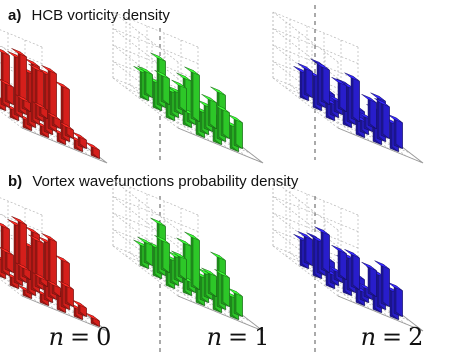 The width and height of the screenshot is (456, 360). Describe the element at coordinates (238, 337) in the screenshot. I see `n-label-1: n = 1` at that location.